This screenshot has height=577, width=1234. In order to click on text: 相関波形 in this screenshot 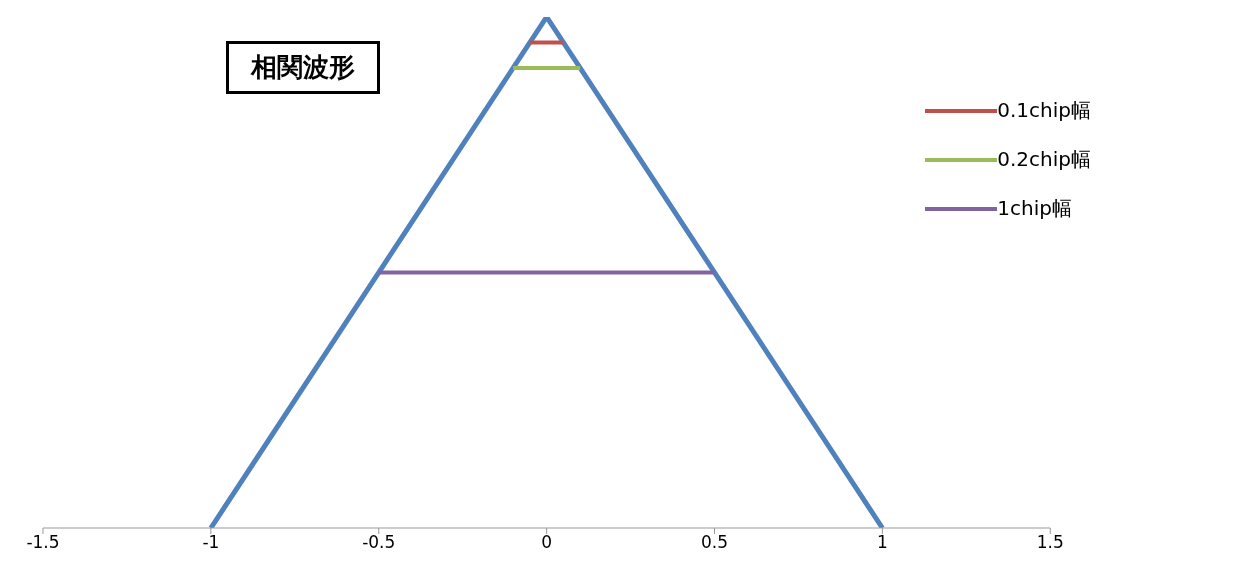, I will do `click(303, 67)`.